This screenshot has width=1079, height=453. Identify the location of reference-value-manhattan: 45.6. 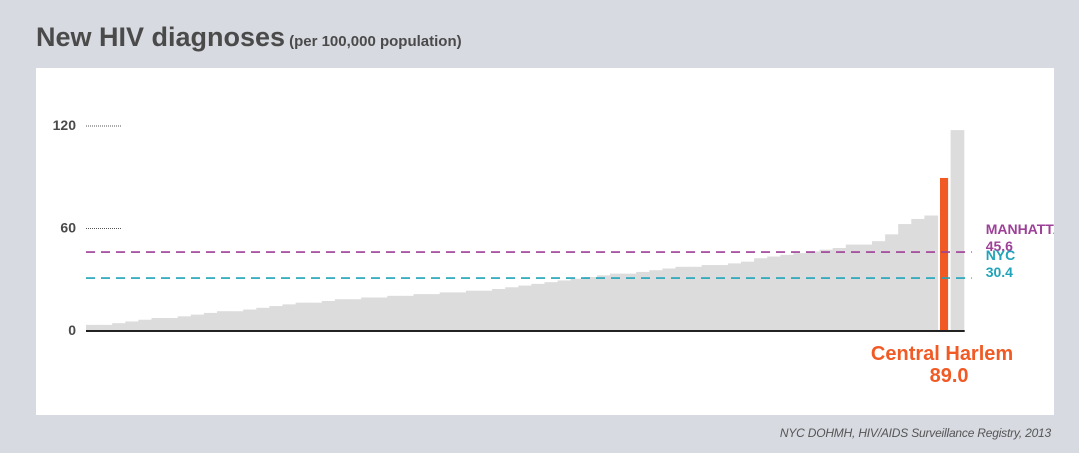
(999, 246).